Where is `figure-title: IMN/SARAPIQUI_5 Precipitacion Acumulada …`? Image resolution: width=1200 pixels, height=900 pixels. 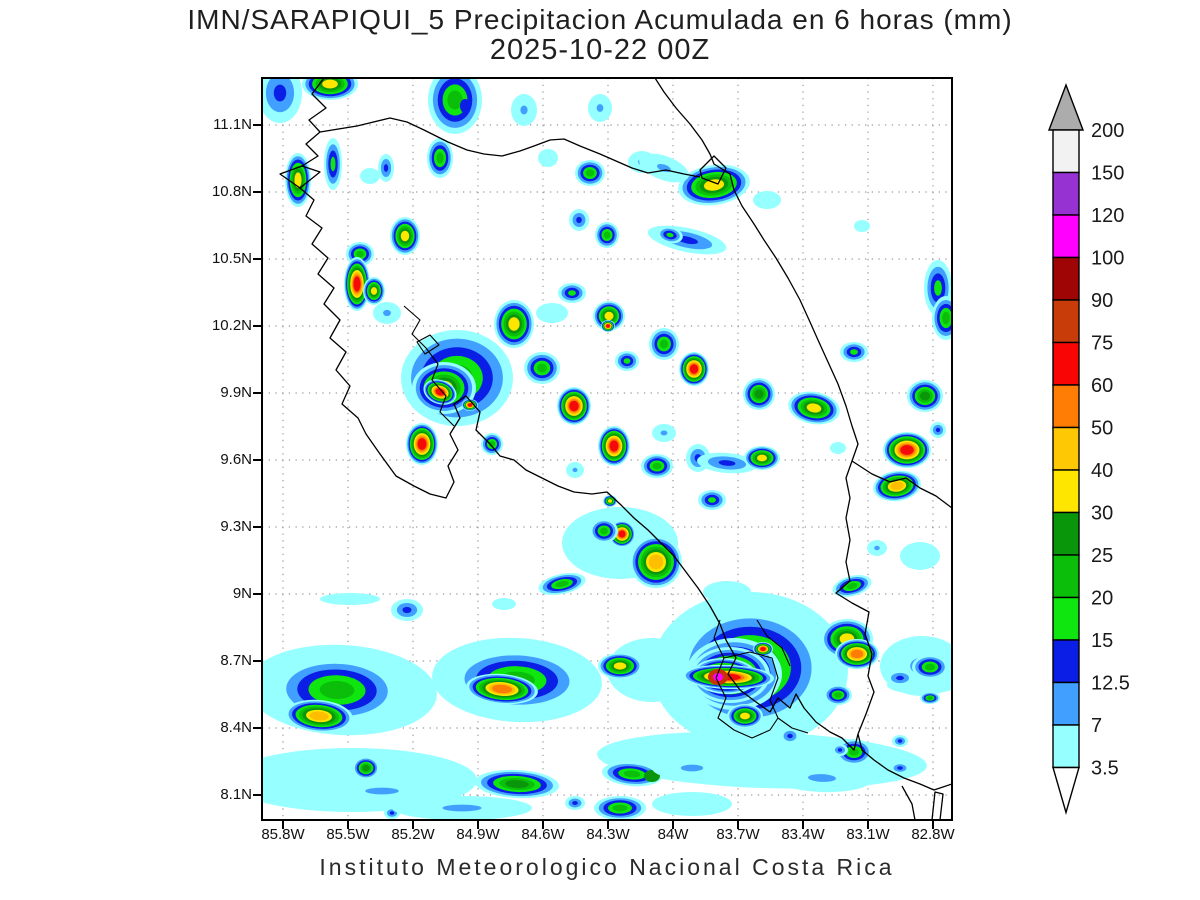
figure-title: IMN/SARAPIQUI_5 Precipitacion Acumulada … is located at coordinates (600, 19).